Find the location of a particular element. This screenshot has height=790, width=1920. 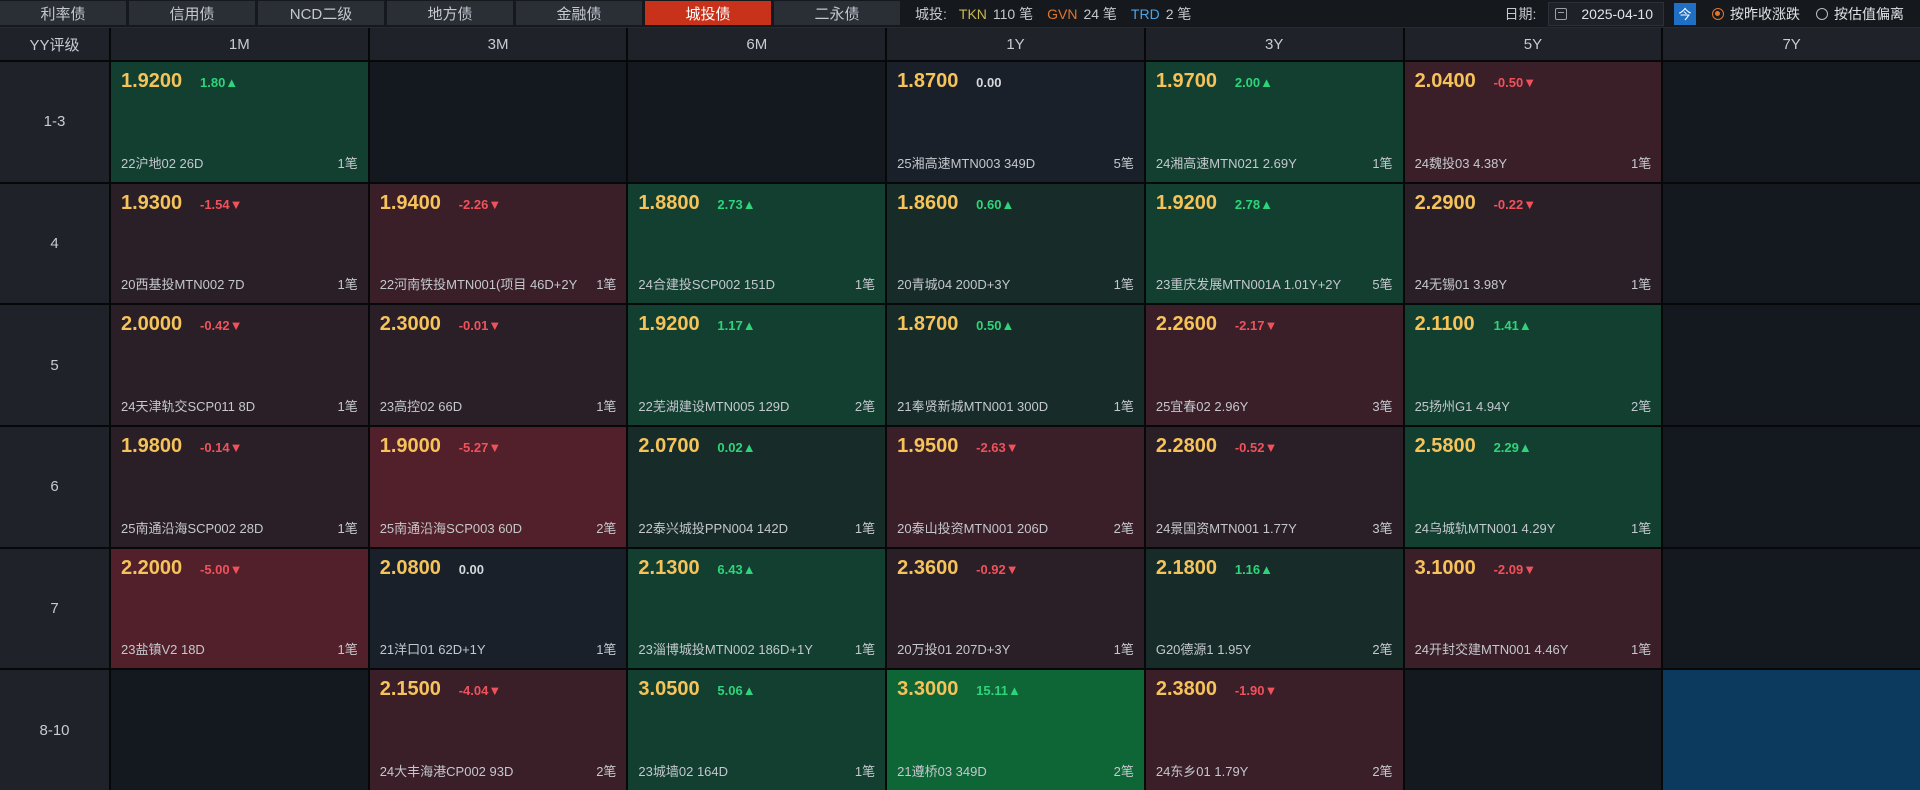

tab-2: NCD二级 is located at coordinates (321, 13).